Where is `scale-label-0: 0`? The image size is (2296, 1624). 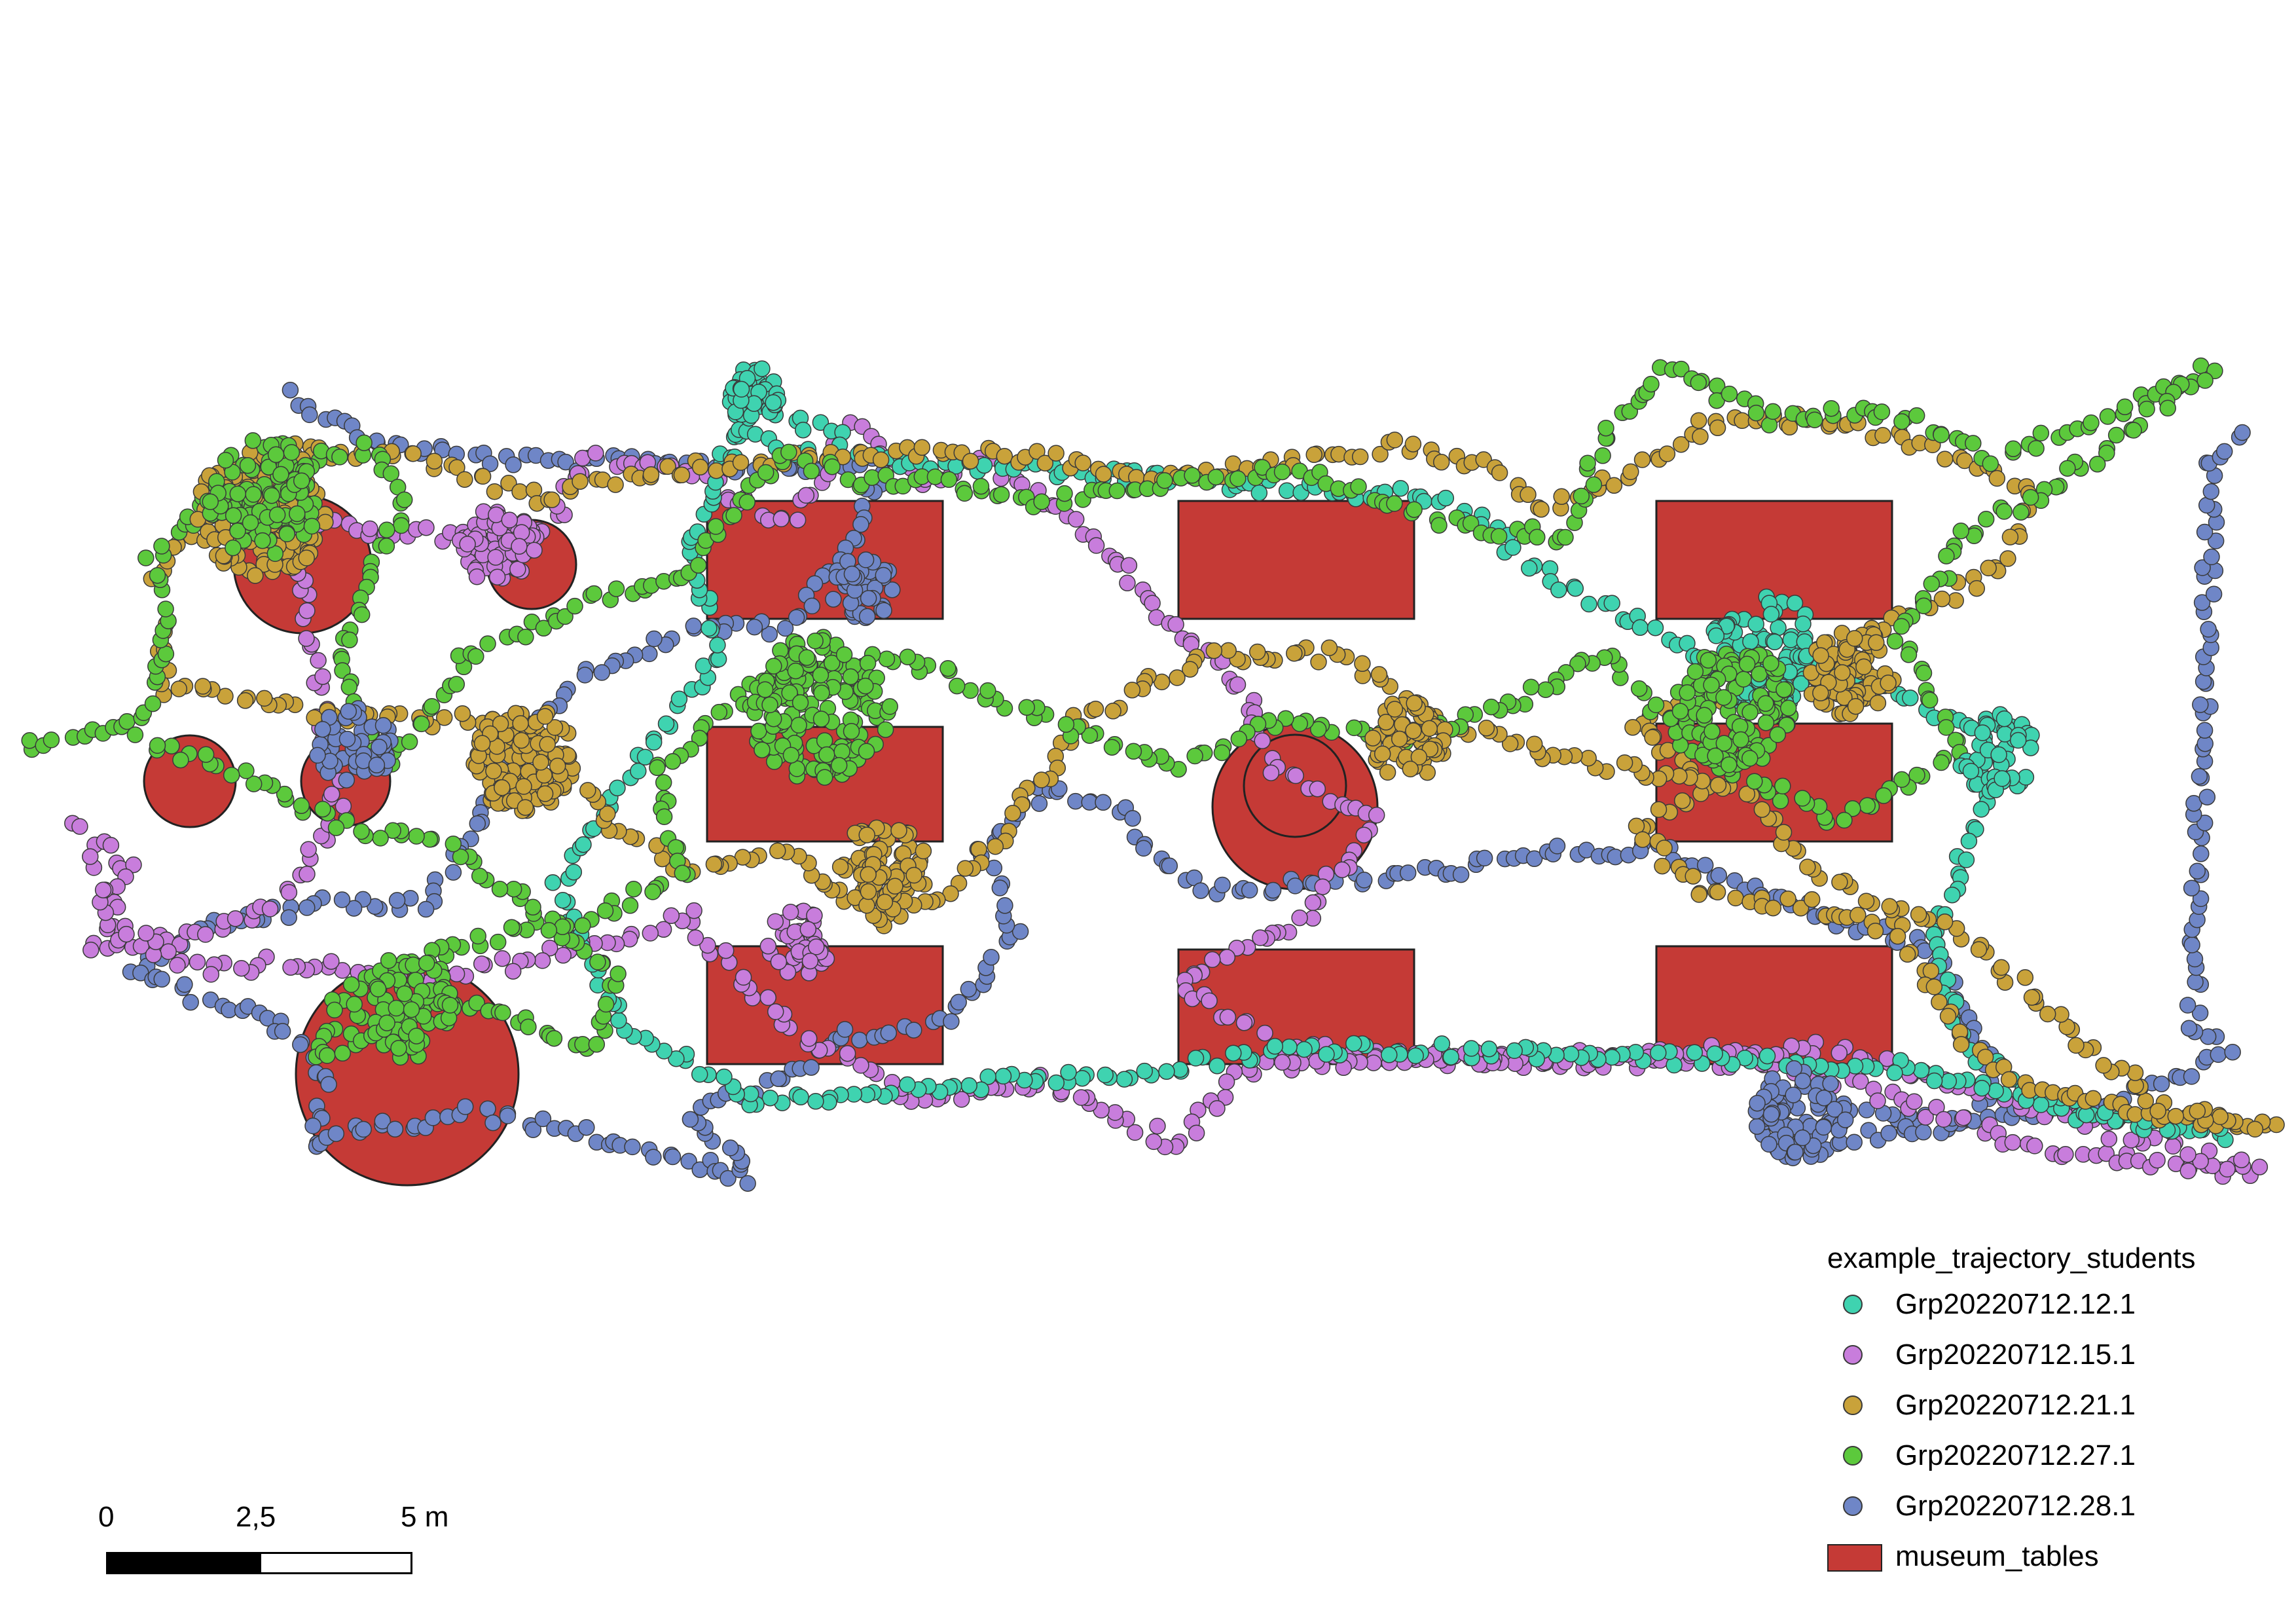 scale-label-0: 0 is located at coordinates (106, 1517).